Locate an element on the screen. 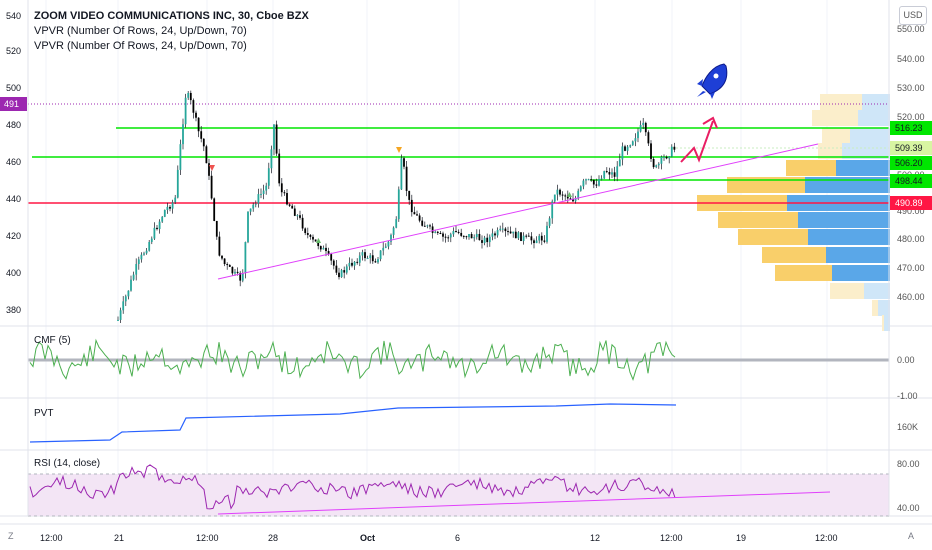 This screenshot has width=932, height=550. auto-scale-button: A is located at coordinates (911, 536).